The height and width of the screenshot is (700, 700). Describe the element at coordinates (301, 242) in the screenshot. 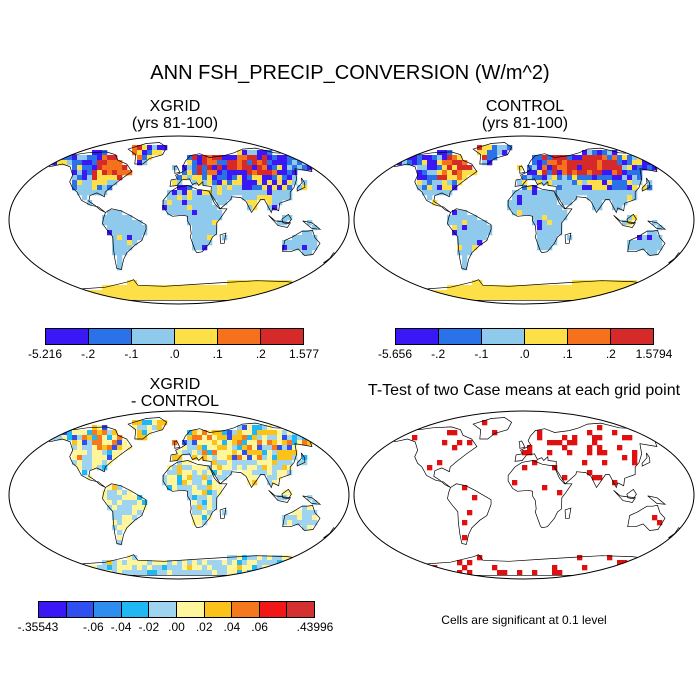

I see `coastline-australia` at that location.